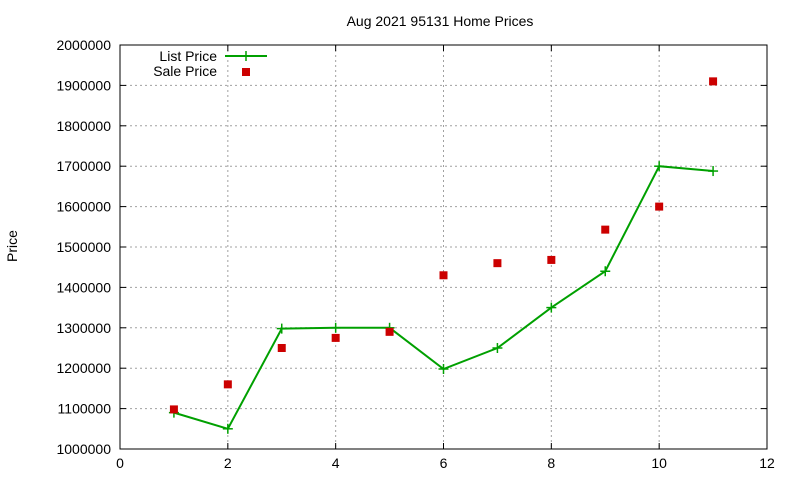 This screenshot has width=800, height=480. I want to click on y-tick-label: 1800000, so click(83, 126).